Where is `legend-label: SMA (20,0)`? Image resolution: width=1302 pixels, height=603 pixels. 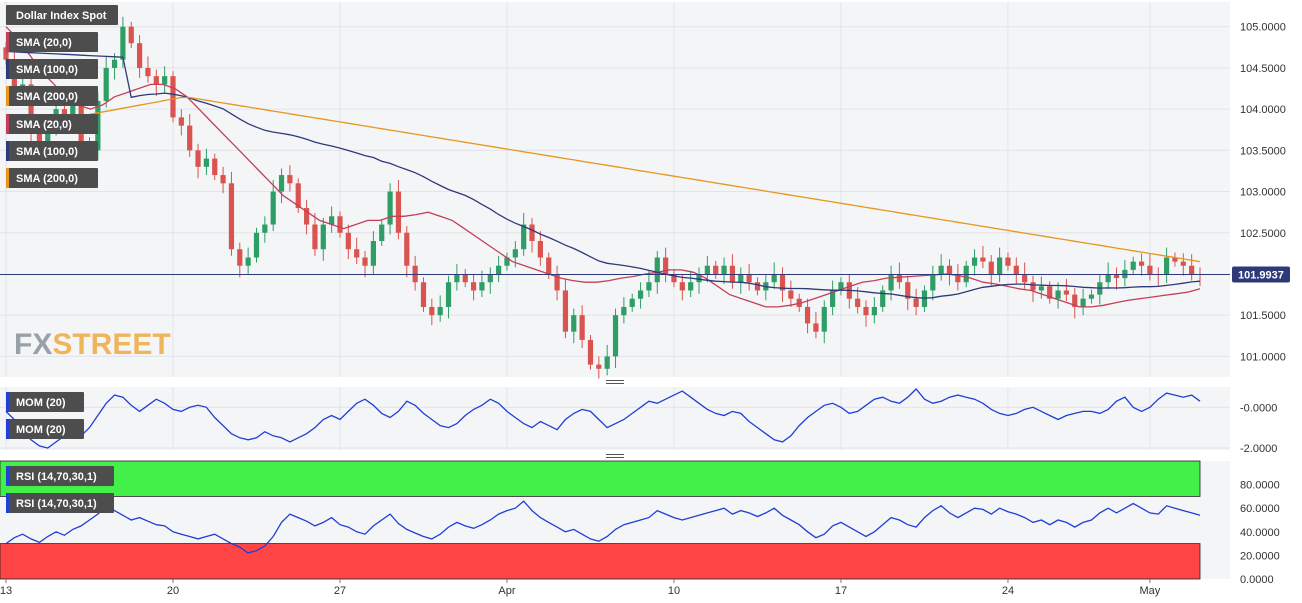 legend-label: SMA (20,0) is located at coordinates (44, 43).